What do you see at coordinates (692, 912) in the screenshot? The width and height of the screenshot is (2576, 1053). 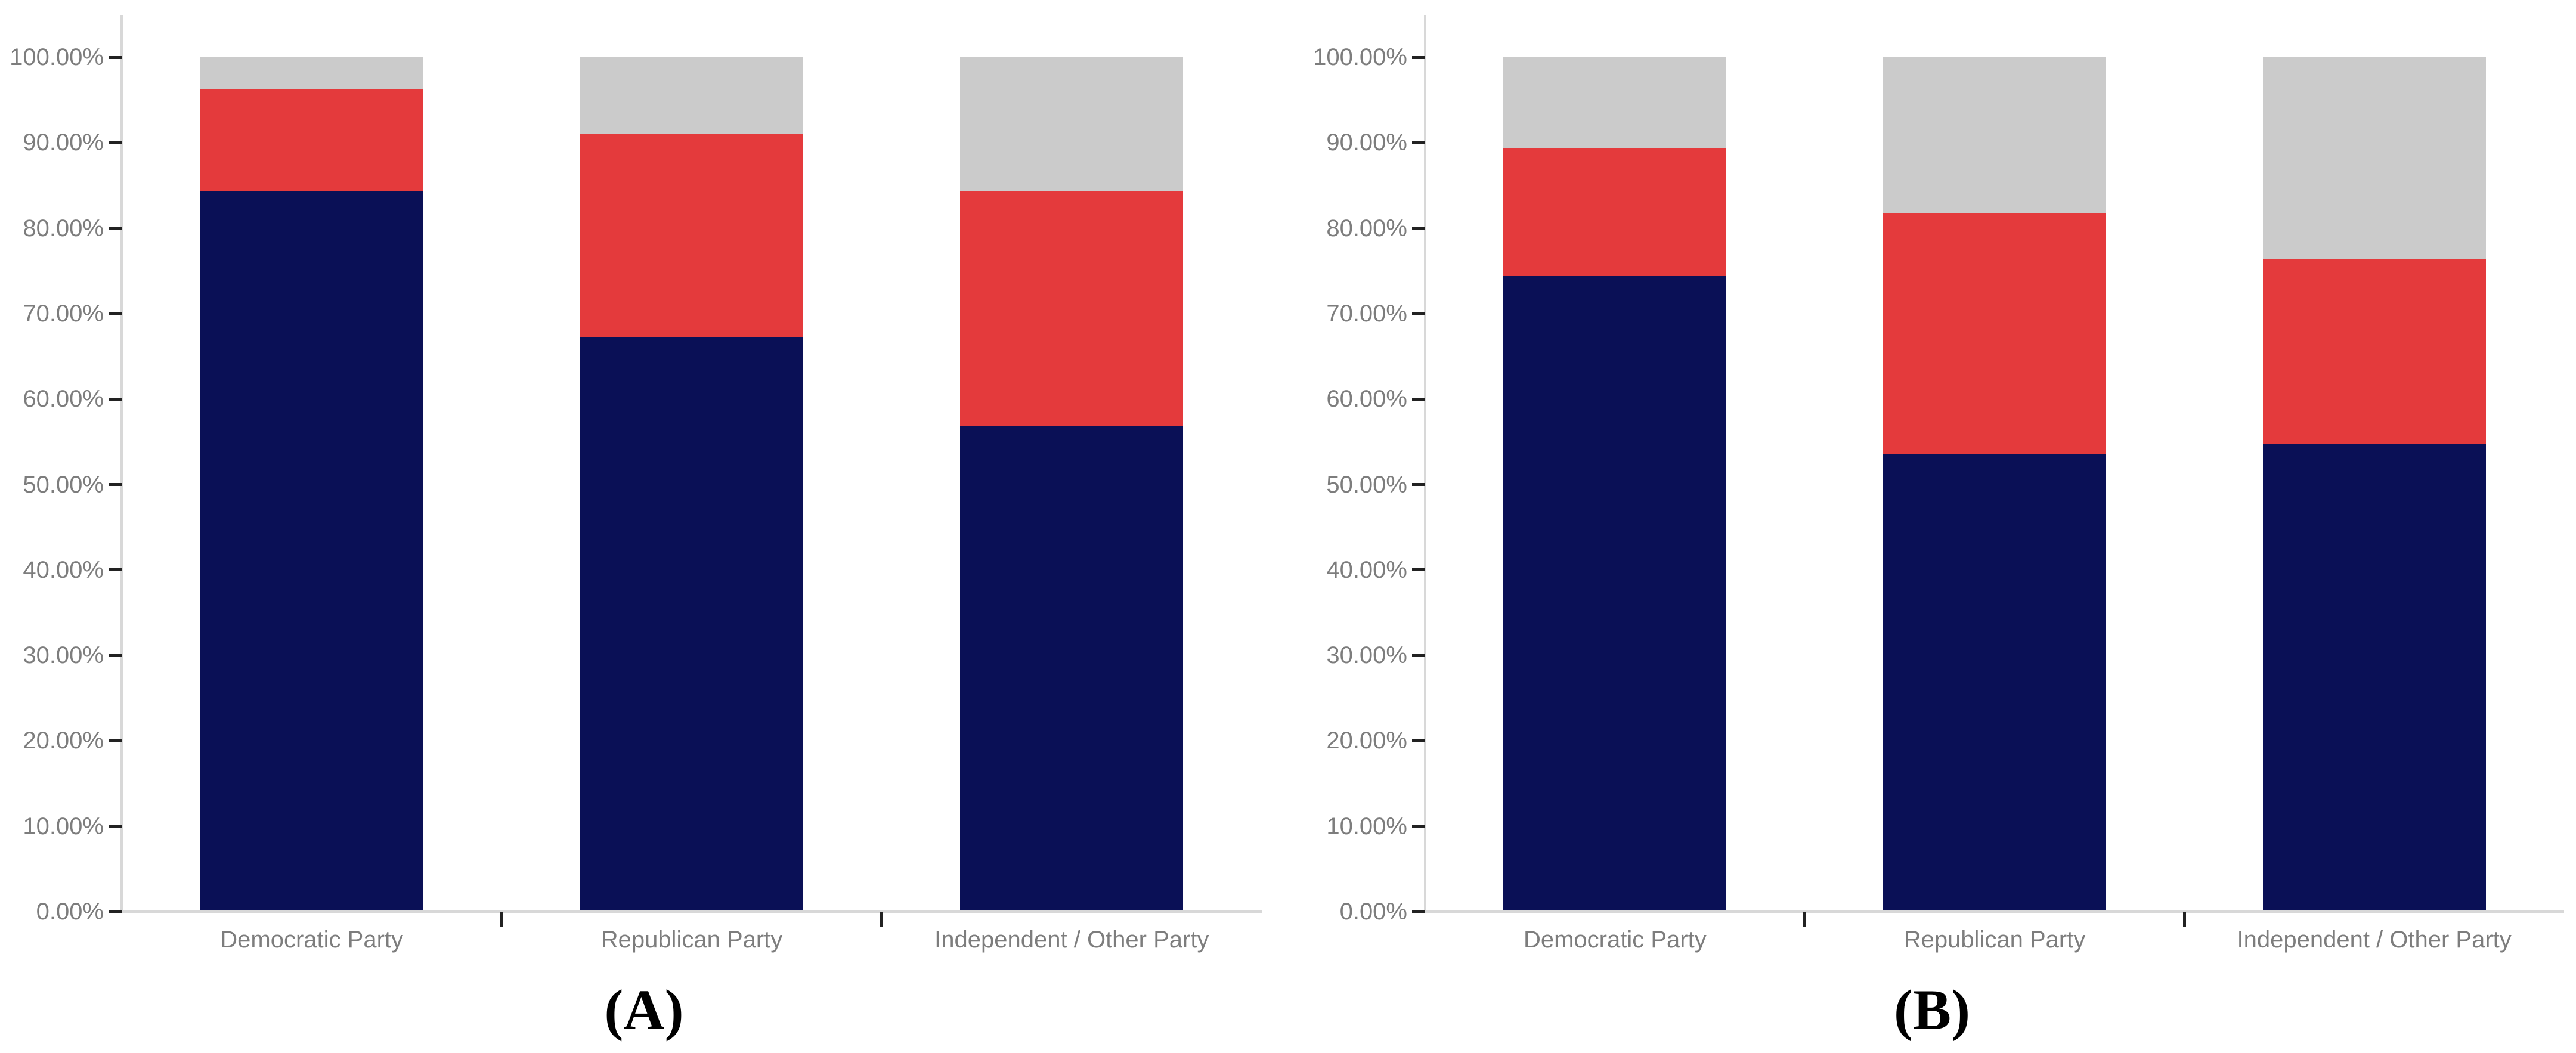 I see `x-axis-line-a` at bounding box center [692, 912].